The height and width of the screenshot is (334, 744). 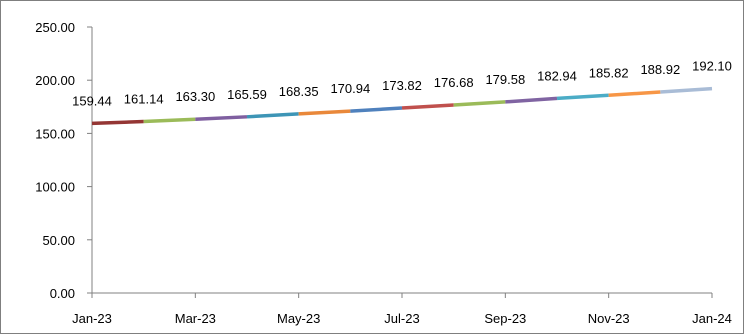 What do you see at coordinates (401, 318) in the screenshot?
I see `x-tick-label: Jul-23` at bounding box center [401, 318].